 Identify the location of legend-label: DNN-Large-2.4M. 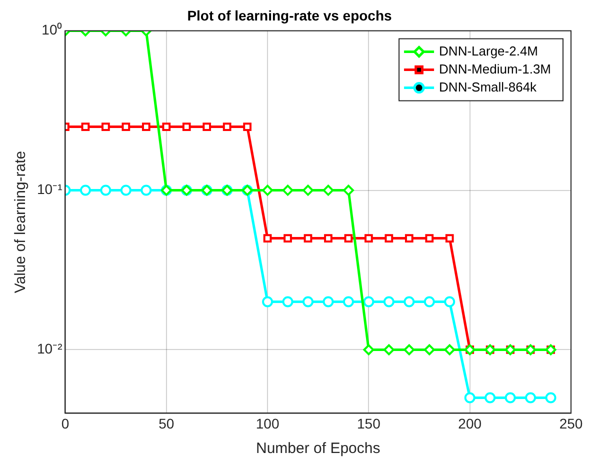
(488, 50).